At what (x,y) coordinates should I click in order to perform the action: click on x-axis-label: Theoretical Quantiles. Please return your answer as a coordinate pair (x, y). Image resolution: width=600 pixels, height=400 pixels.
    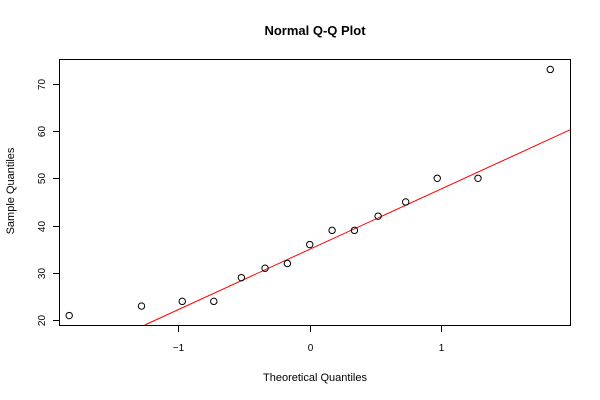
    Looking at the image, I should click on (315, 378).